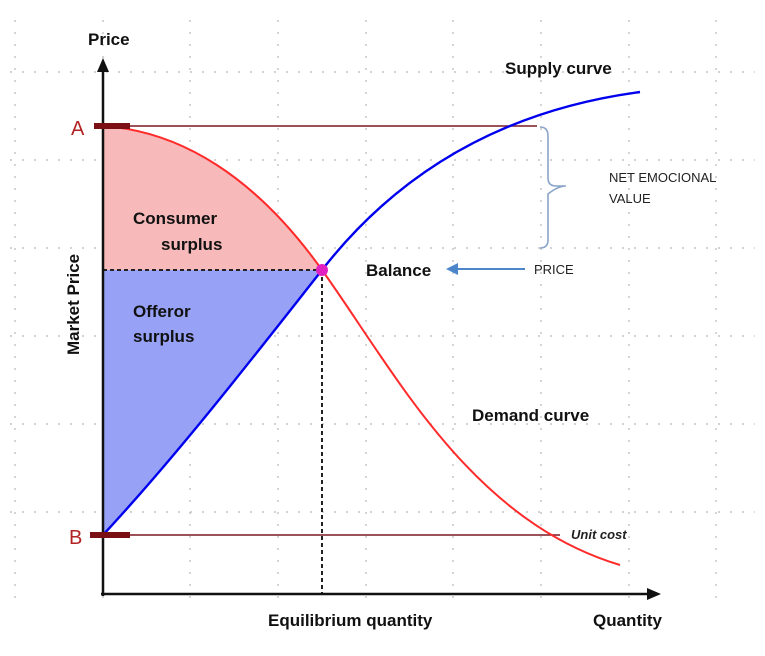  I want to click on marker-a, so click(112, 126).